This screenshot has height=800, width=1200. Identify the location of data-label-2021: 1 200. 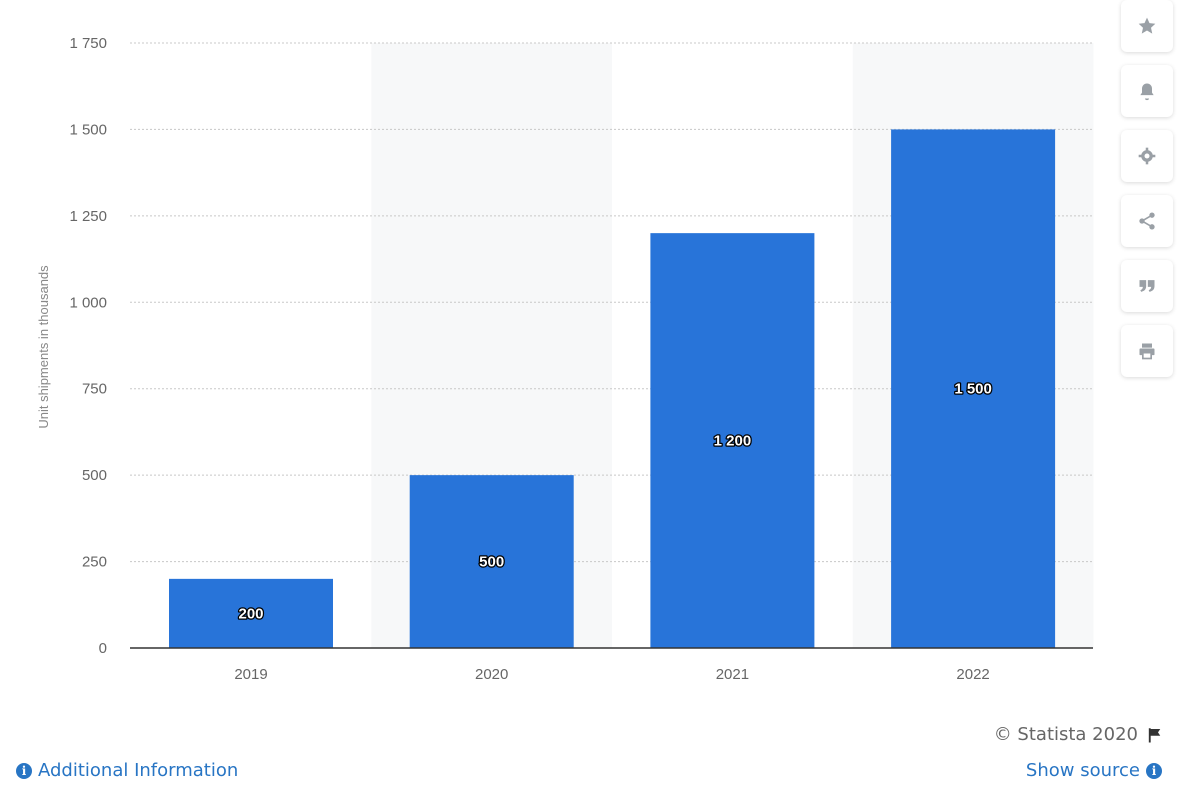
(733, 441).